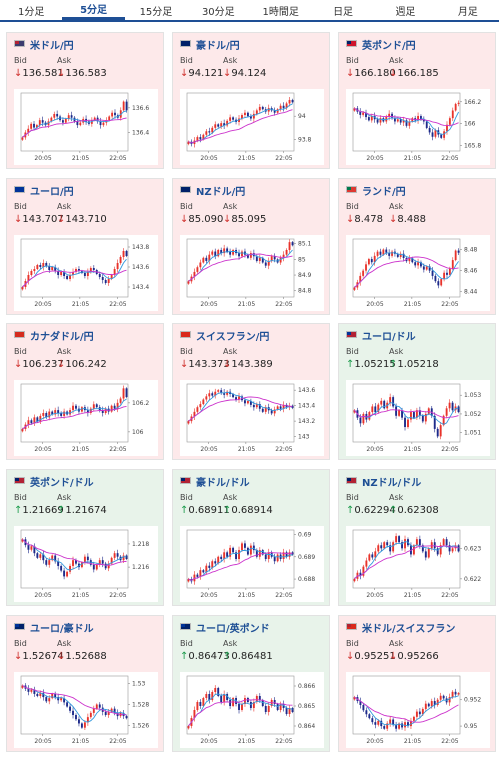  I want to click on currency-pair-link: 豪ドル/円, so click(218, 46).